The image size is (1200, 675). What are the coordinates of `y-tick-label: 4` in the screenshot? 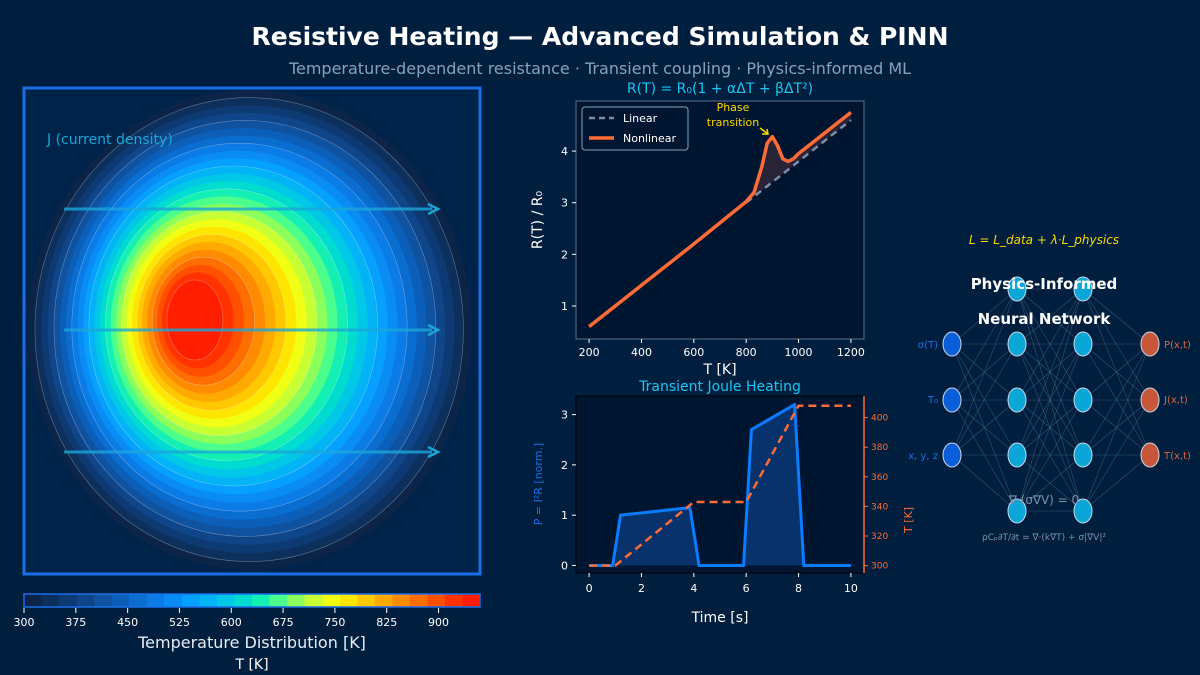 It's located at (564, 151).